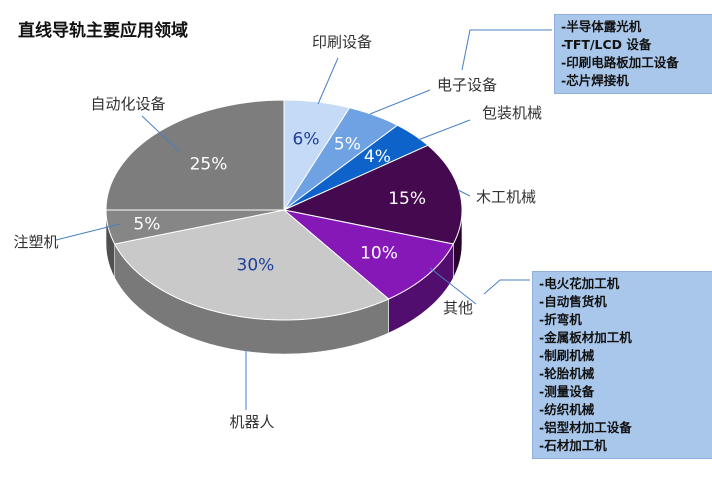 The width and height of the screenshot is (712, 496). What do you see at coordinates (633, 54) in the screenshot?
I see `electronics-callout-box: -半导体露光机 -TFT/LCD 设备 -印刷电路板加工设备 -芯片焊接机` at bounding box center [633, 54].